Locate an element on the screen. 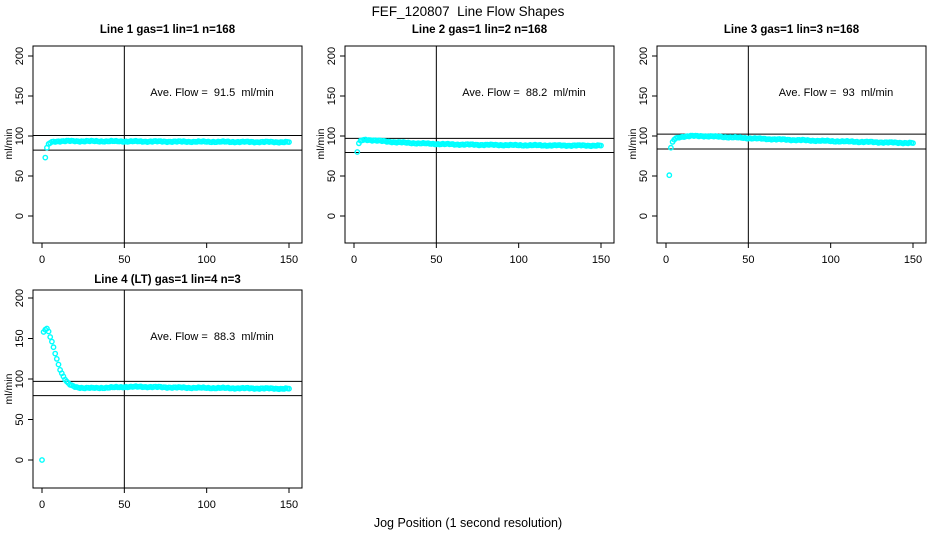 The image size is (936, 540). ave-flow-annotation: Ave. Flow = 91.5 ml/min is located at coordinates (212, 93).